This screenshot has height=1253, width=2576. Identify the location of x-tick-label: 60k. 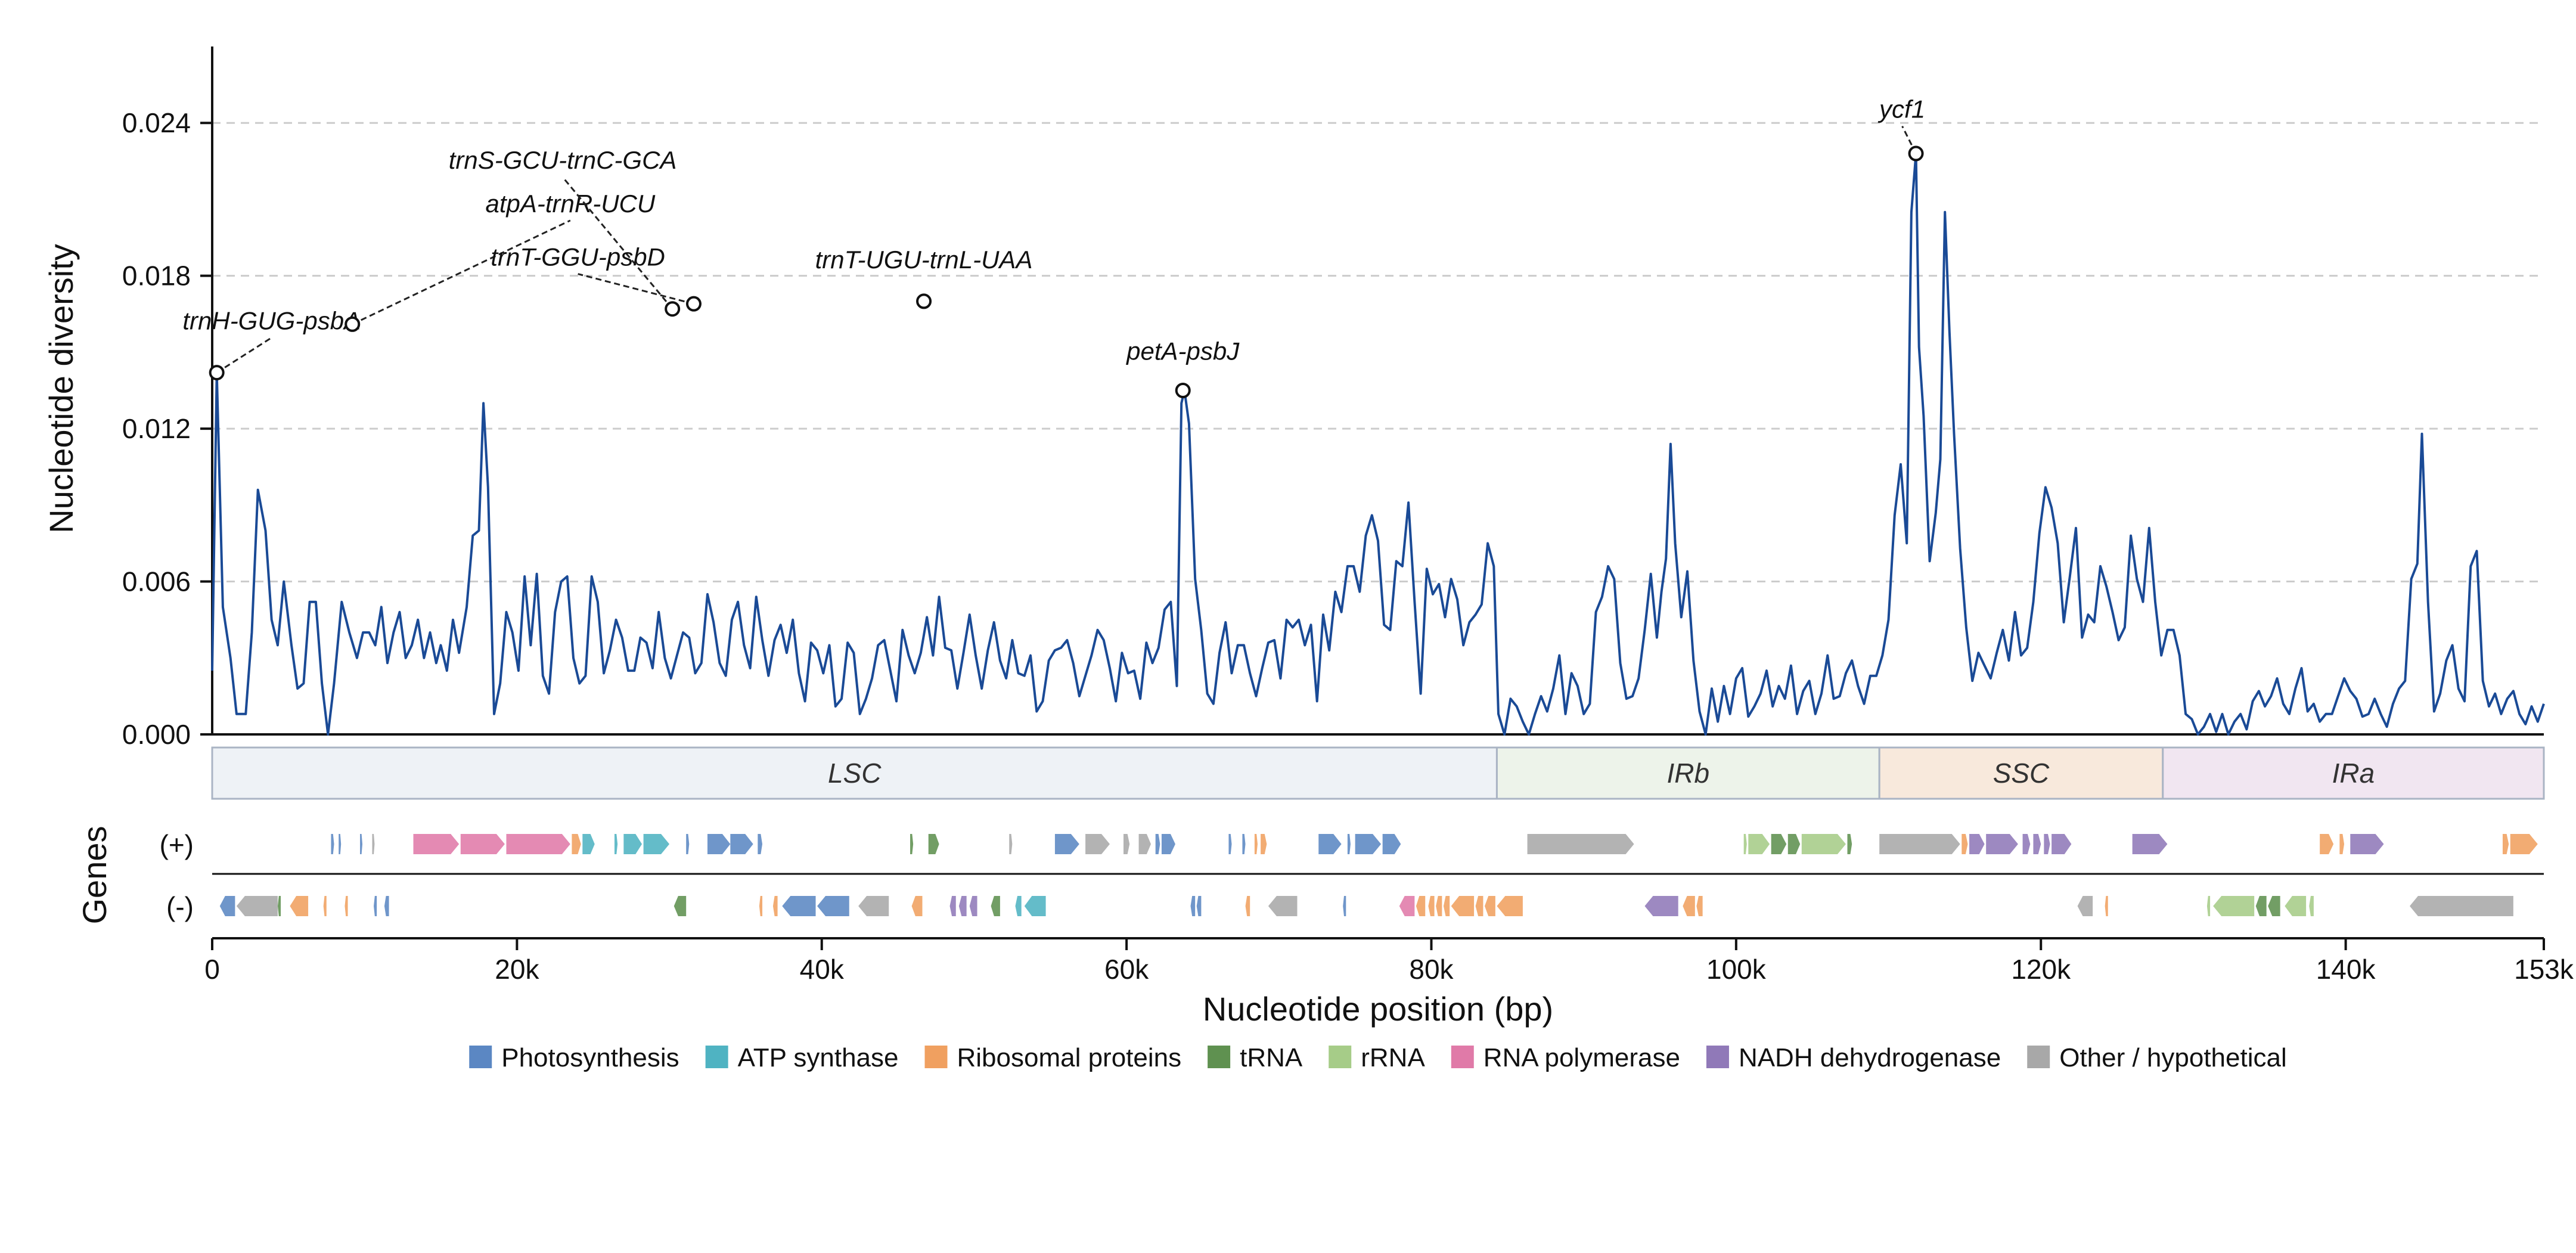
(1127, 969).